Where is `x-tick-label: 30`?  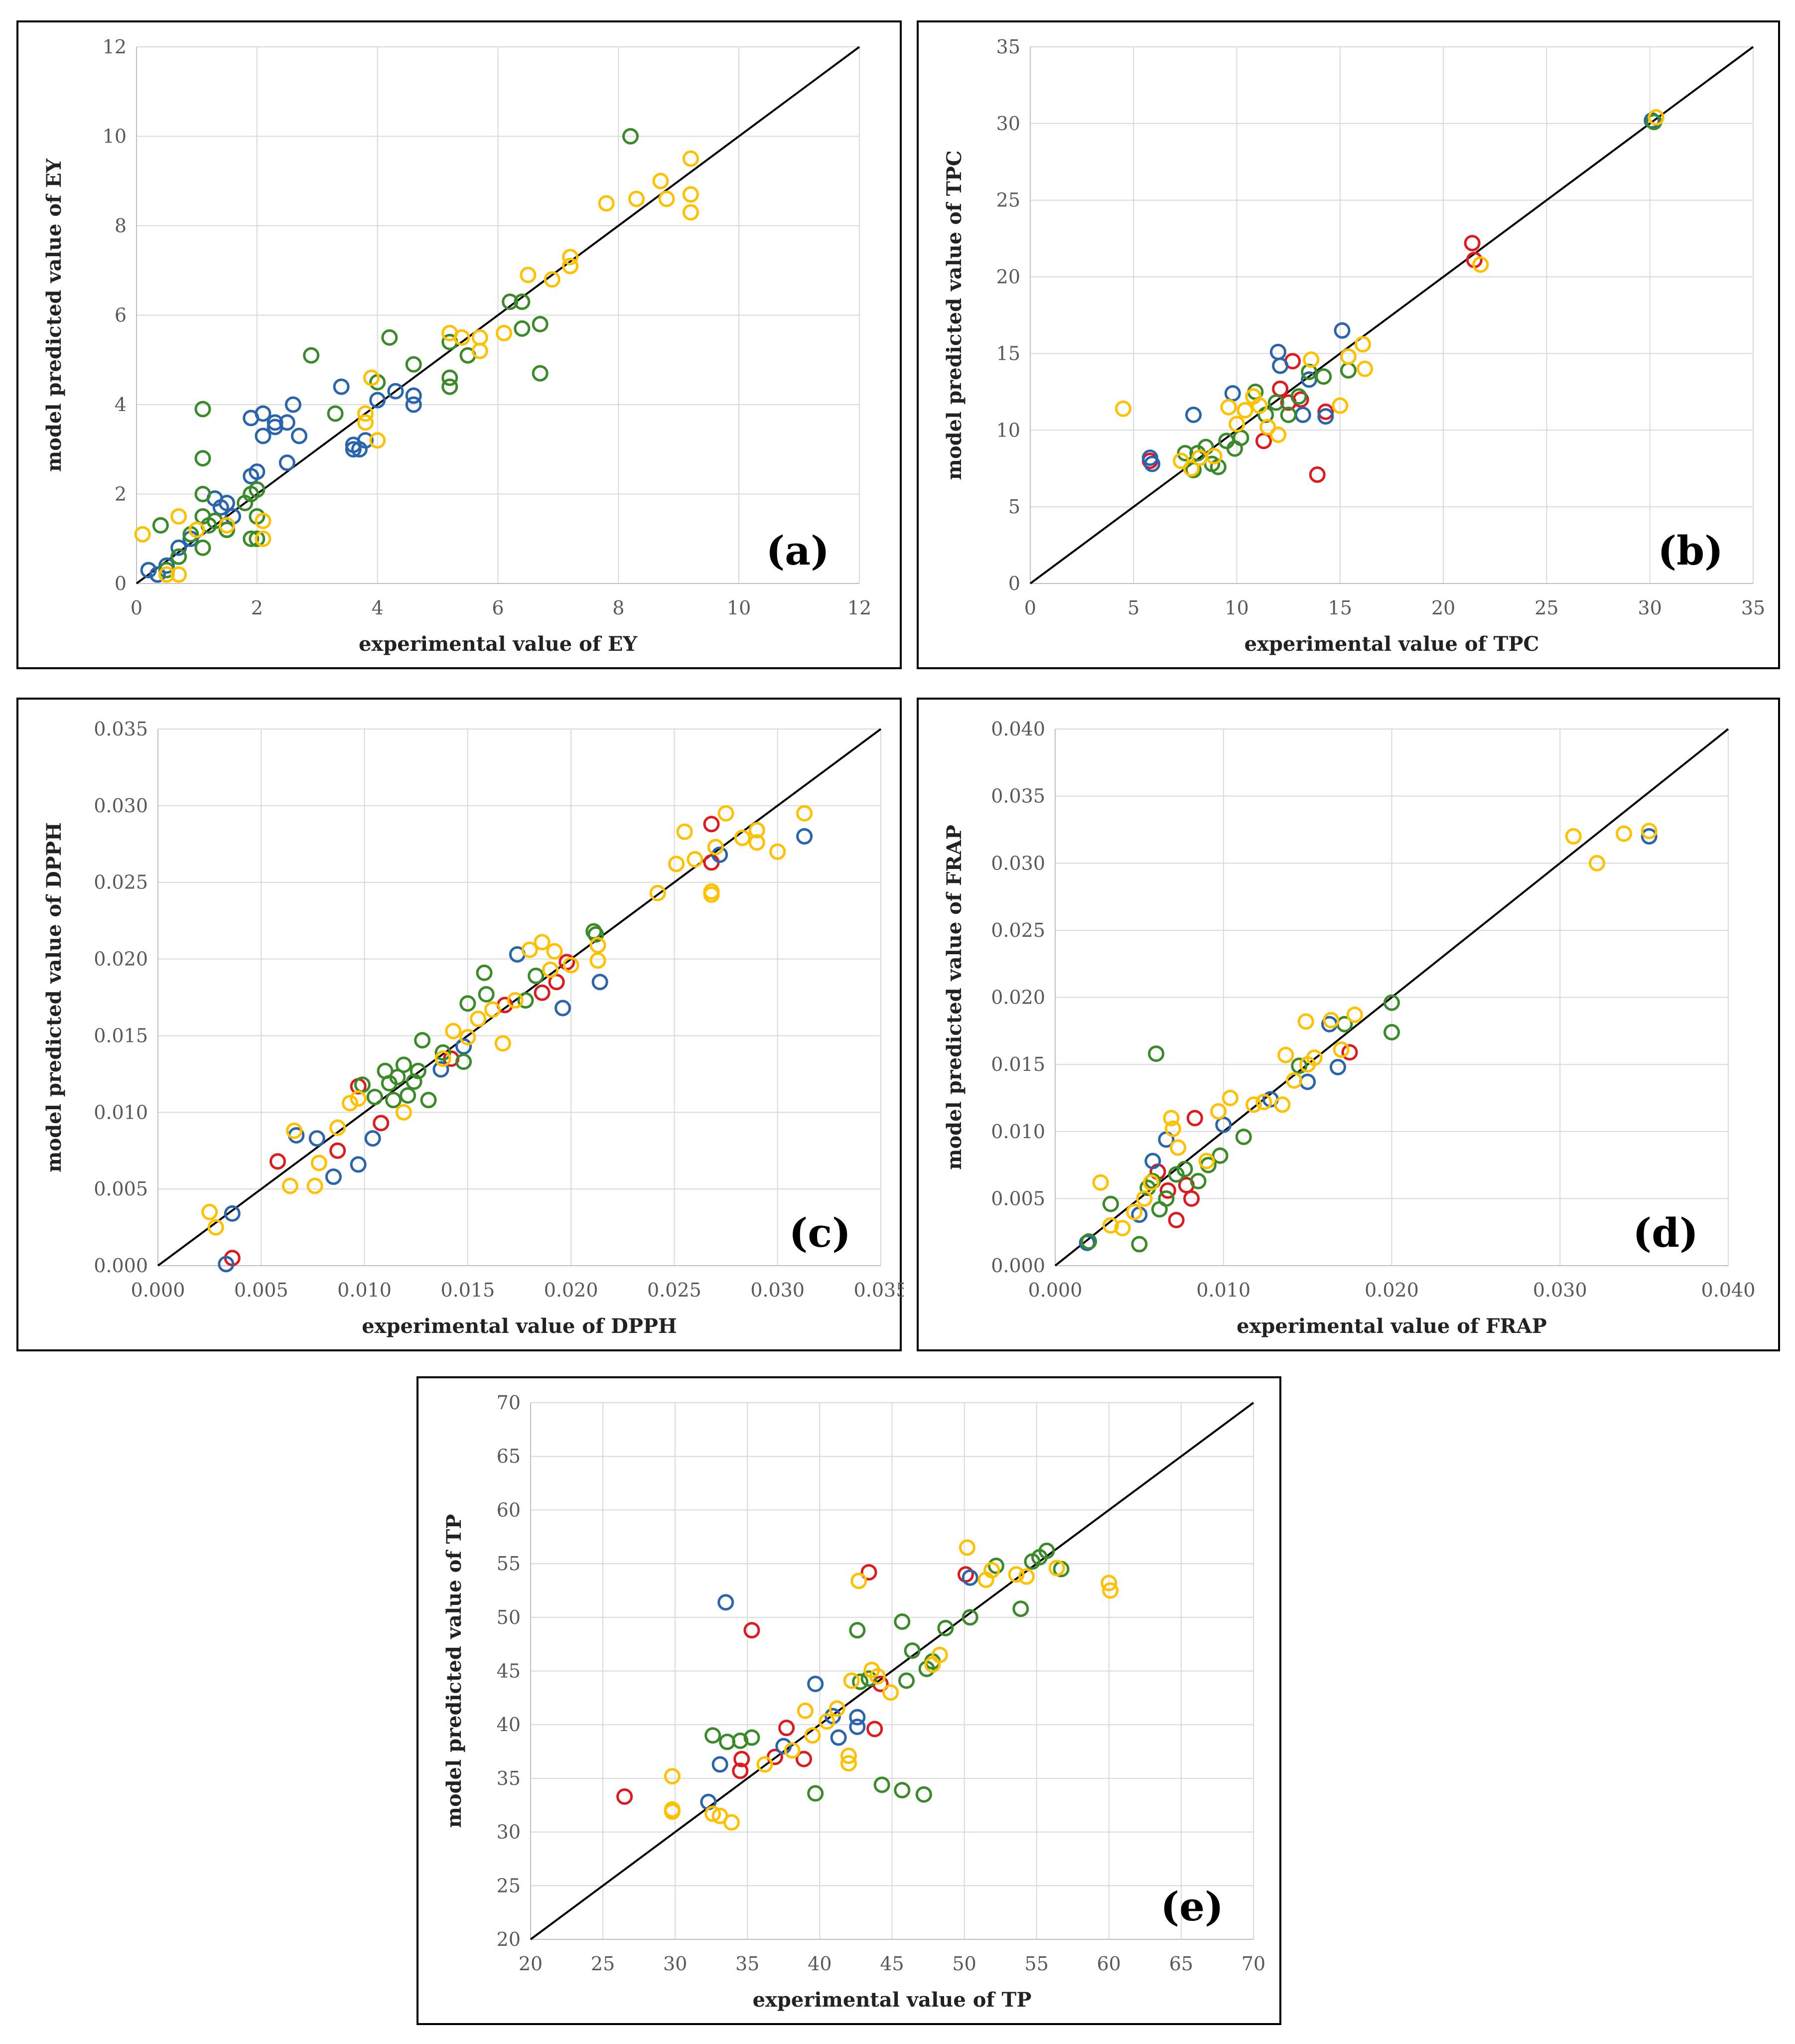
x-tick-label: 30 is located at coordinates (675, 1964).